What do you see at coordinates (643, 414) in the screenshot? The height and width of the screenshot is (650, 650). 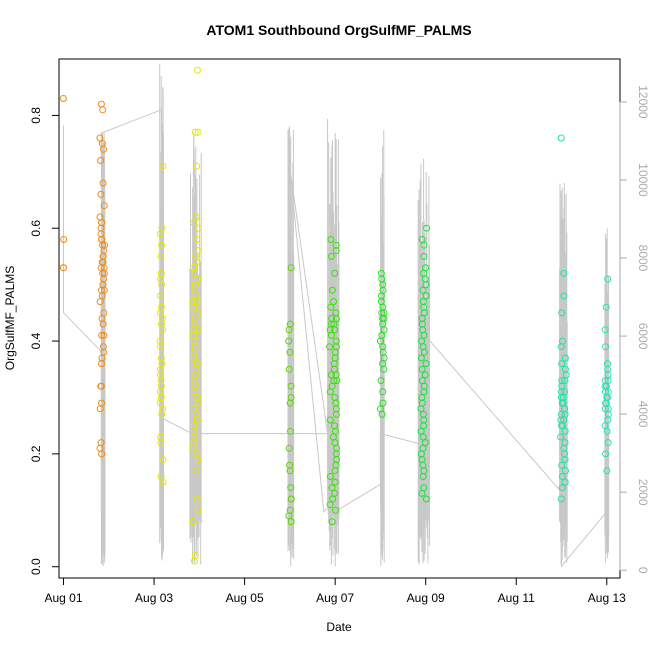 I see `y2-tick-label: 4000` at bounding box center [643, 414].